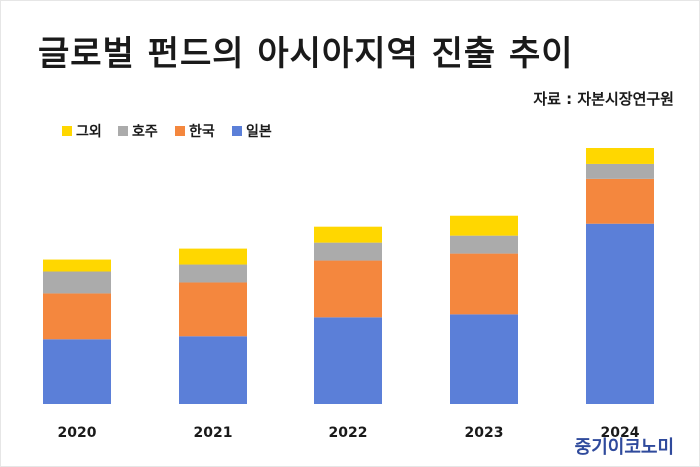  What do you see at coordinates (348, 360) in the screenshot?
I see `bar-segment-2022-일본` at bounding box center [348, 360].